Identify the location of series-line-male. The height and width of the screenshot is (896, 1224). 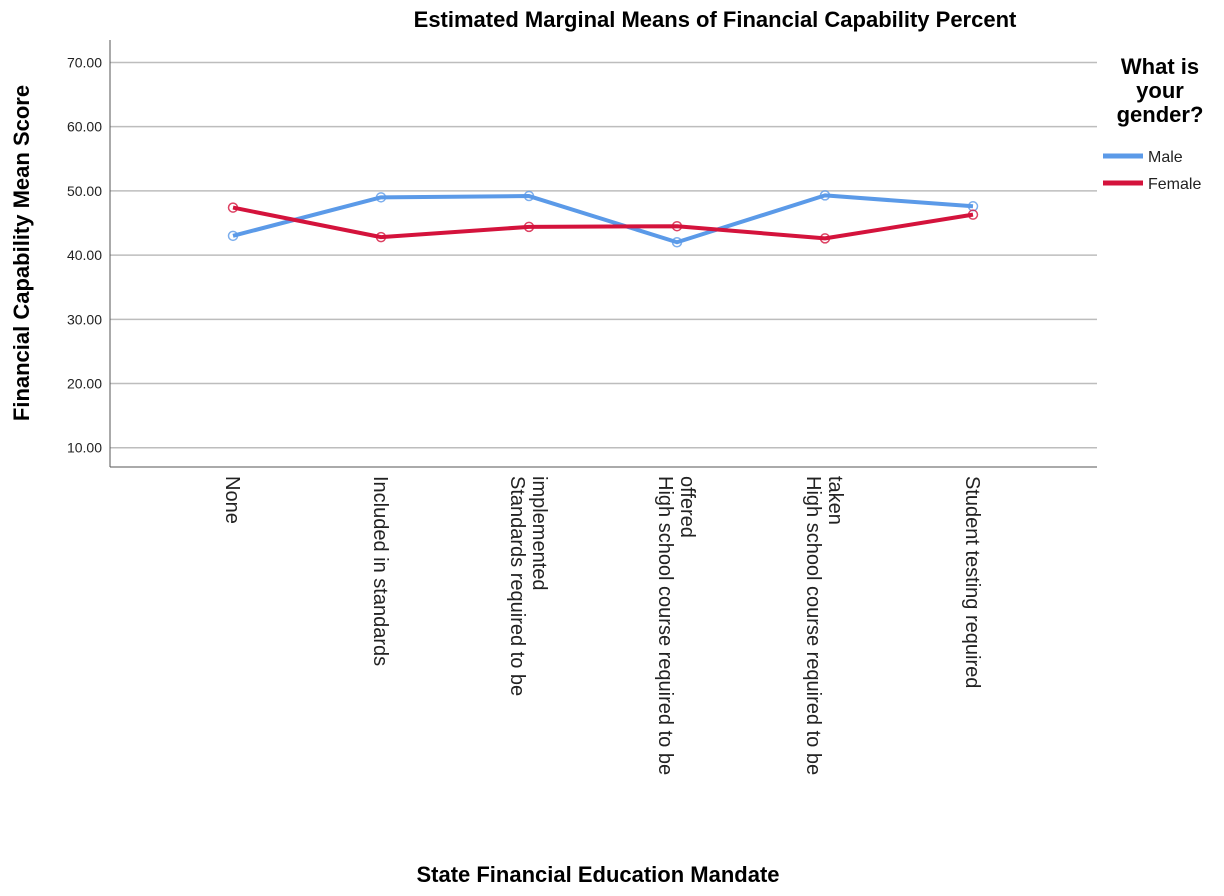
(603, 219).